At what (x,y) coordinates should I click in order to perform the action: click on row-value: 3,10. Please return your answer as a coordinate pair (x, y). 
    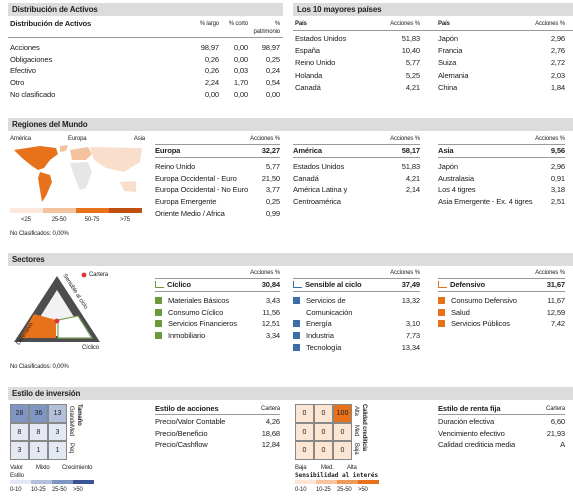
    Looking at the image, I should click on (412, 324).